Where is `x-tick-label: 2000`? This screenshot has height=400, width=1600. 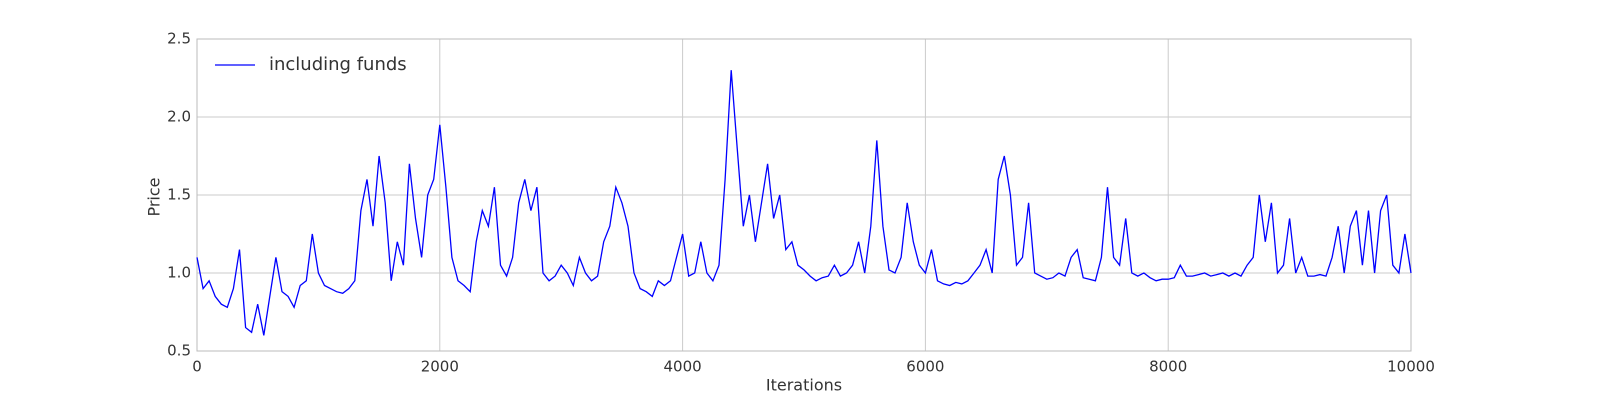
x-tick-label: 2000 is located at coordinates (440, 367).